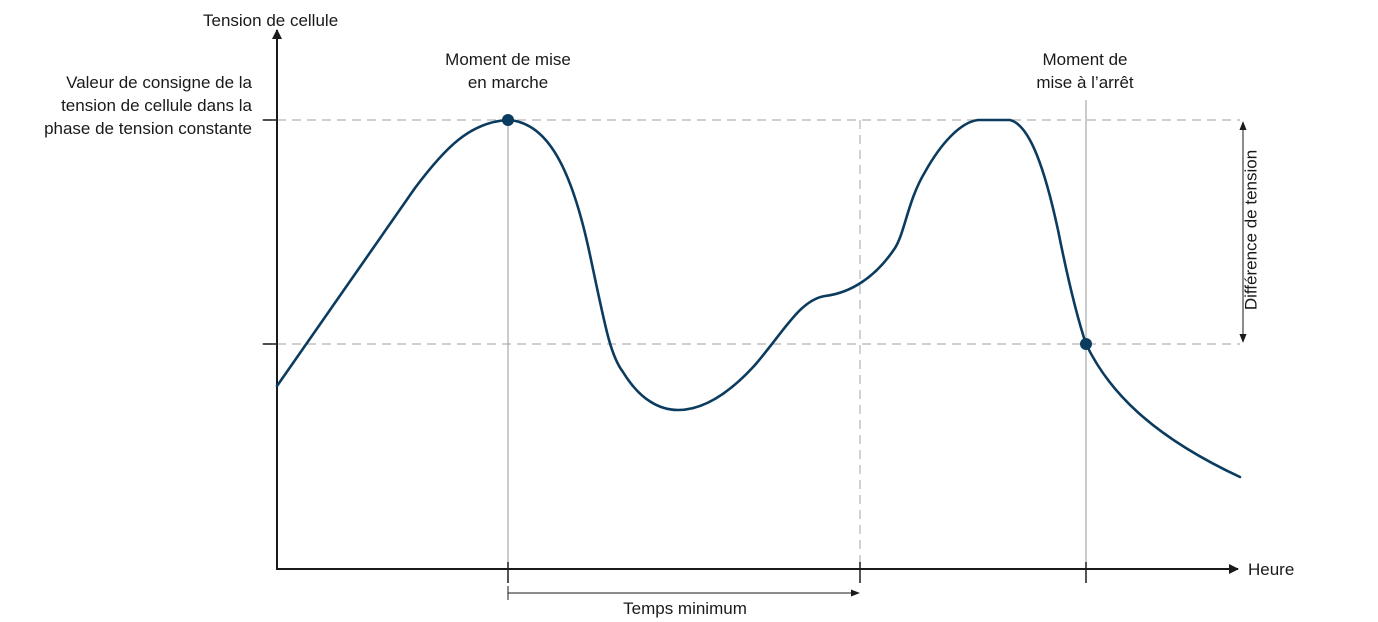 This screenshot has width=1378, height=622. Describe the element at coordinates (508, 120) in the screenshot. I see `turn-on-point` at that location.